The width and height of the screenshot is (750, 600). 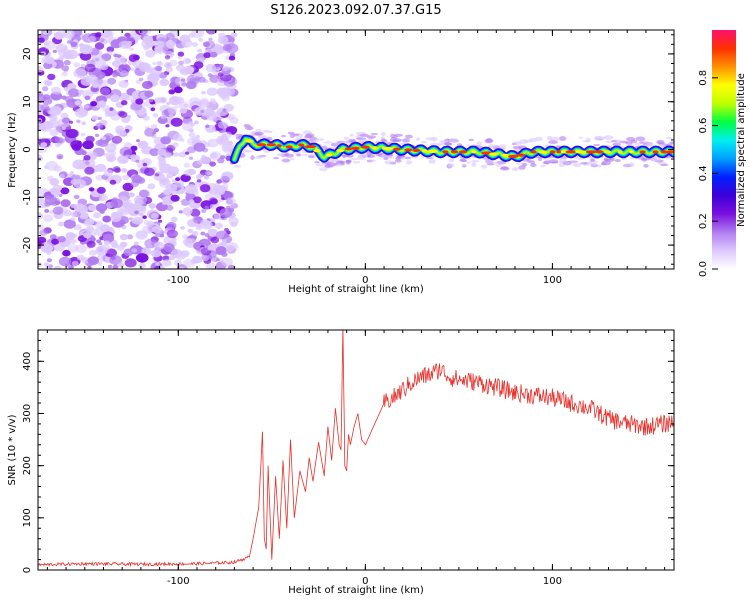 I want to click on x-tick-label: 0, so click(x=365, y=581).